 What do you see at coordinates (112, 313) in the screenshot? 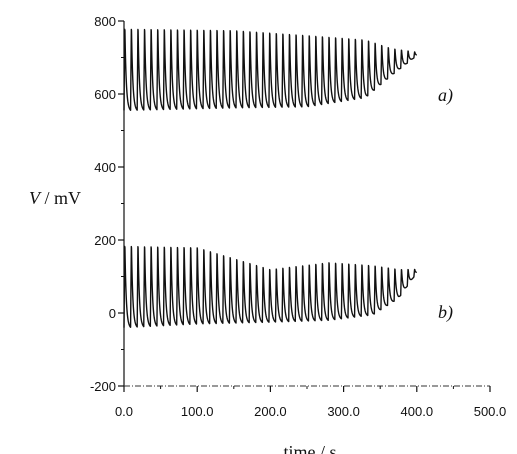
I see `y-tick-label: 0` at bounding box center [112, 313].